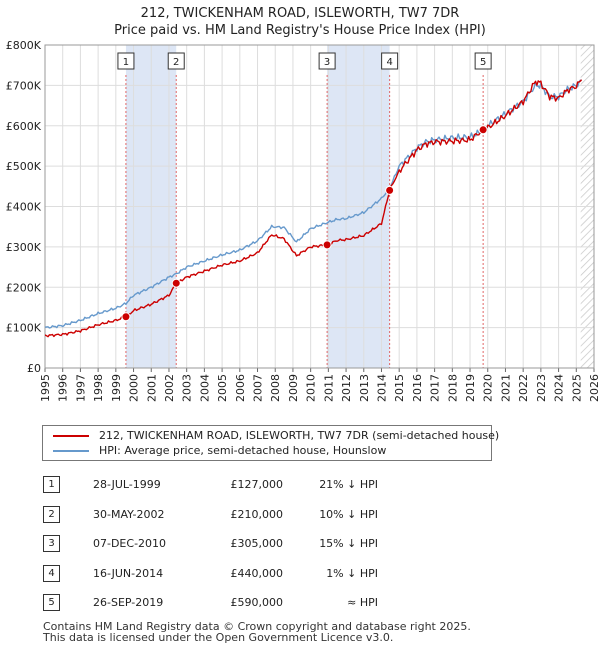 The height and width of the screenshot is (650, 600). What do you see at coordinates (275, 388) in the screenshot?
I see `x-tick-label: 2008` at bounding box center [275, 388].